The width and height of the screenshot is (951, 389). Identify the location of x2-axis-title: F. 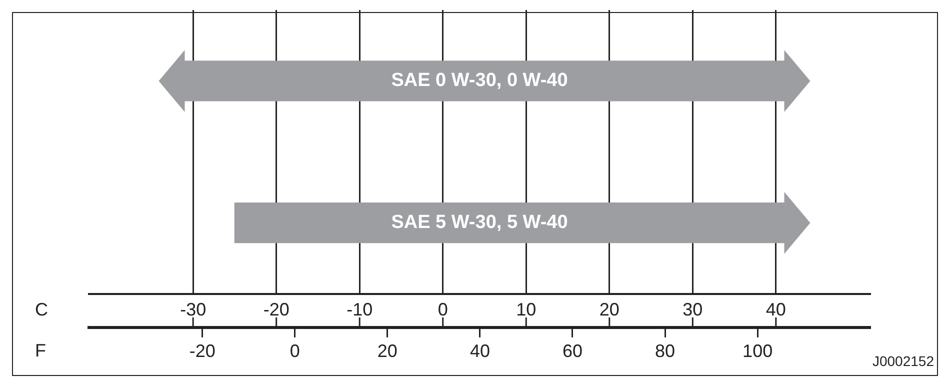
(40, 350).